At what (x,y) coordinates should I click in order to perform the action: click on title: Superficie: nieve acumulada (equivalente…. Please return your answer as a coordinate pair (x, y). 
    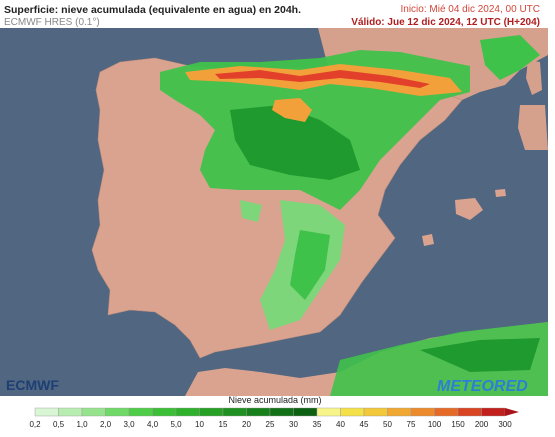
    Looking at the image, I should click on (152, 10).